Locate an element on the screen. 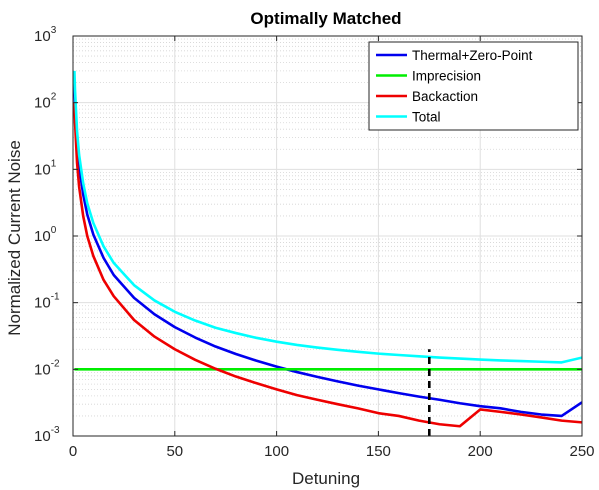 This screenshot has width=599, height=490. y-tick-label: 10⁻² is located at coordinates (47, 368).